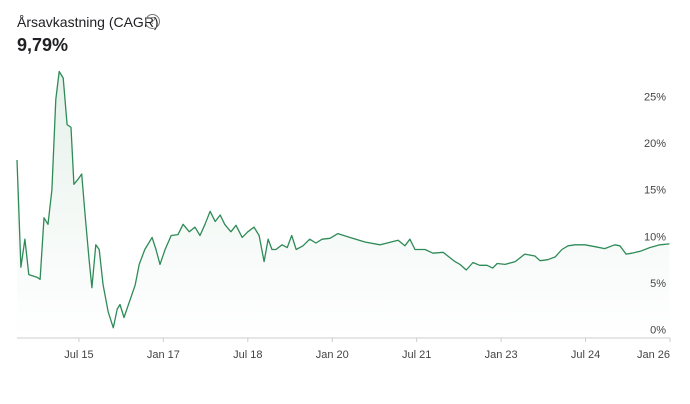 This screenshot has width=690, height=404. Describe the element at coordinates (43, 45) in the screenshot. I see `headline-value: 9,79%` at that location.